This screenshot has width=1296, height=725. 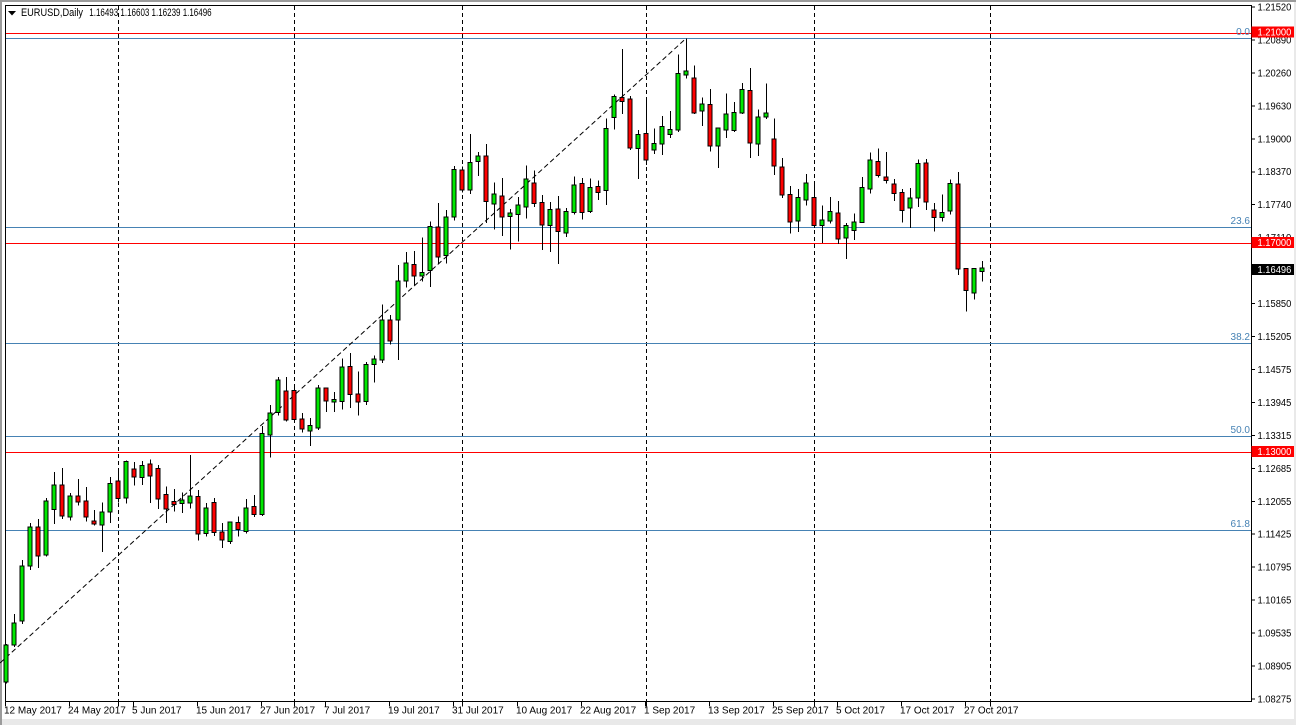 What do you see at coordinates (1275, 205) in the screenshot?
I see `svg-text: 1.17740` at bounding box center [1275, 205].